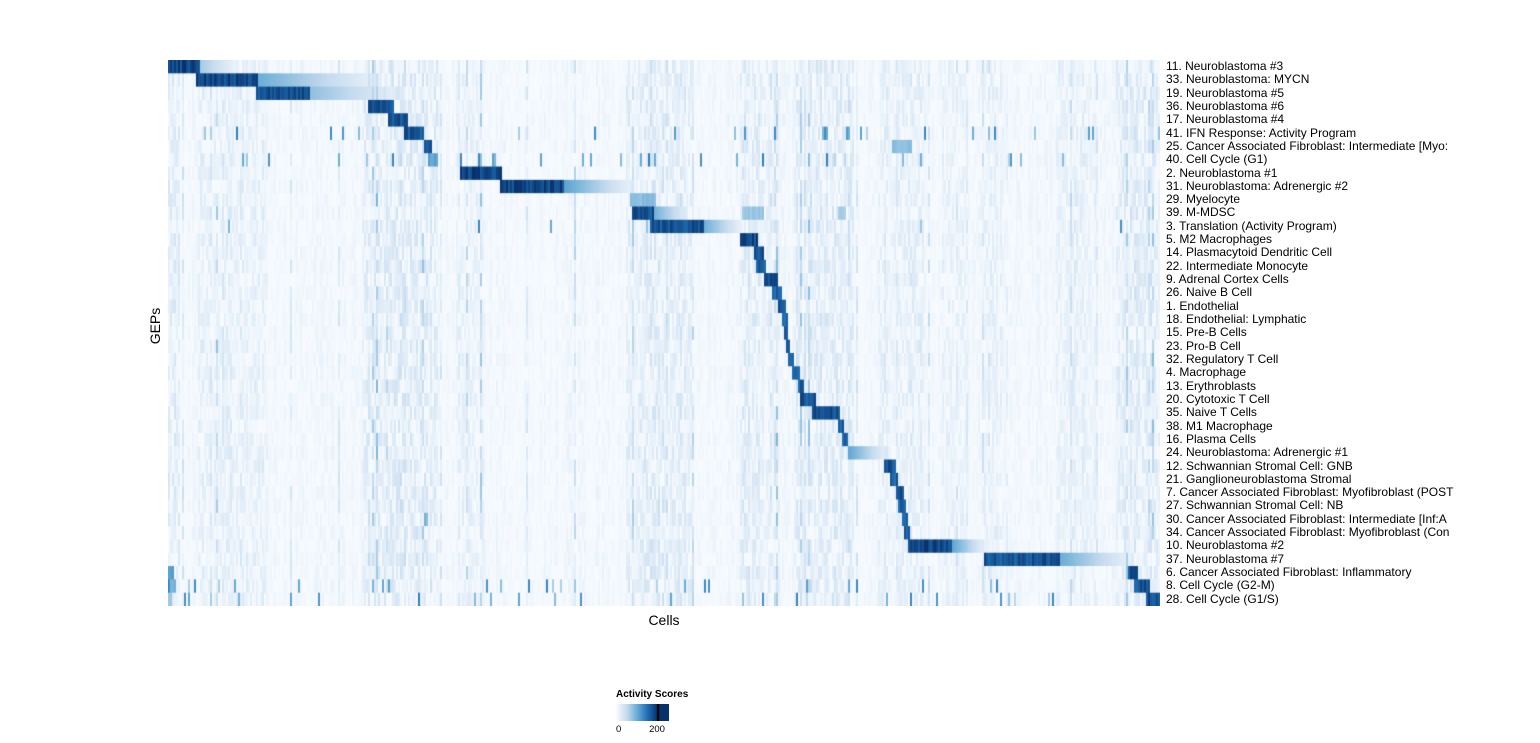  I want to click on row-label: 21. Ganglioneuroblastoma Stromal, so click(1259, 478).